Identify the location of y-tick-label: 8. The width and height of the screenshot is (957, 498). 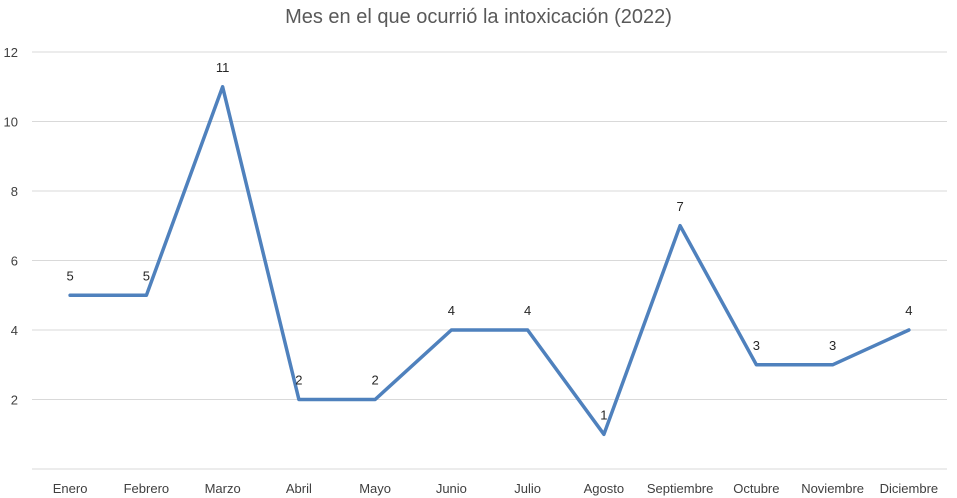
(14, 191).